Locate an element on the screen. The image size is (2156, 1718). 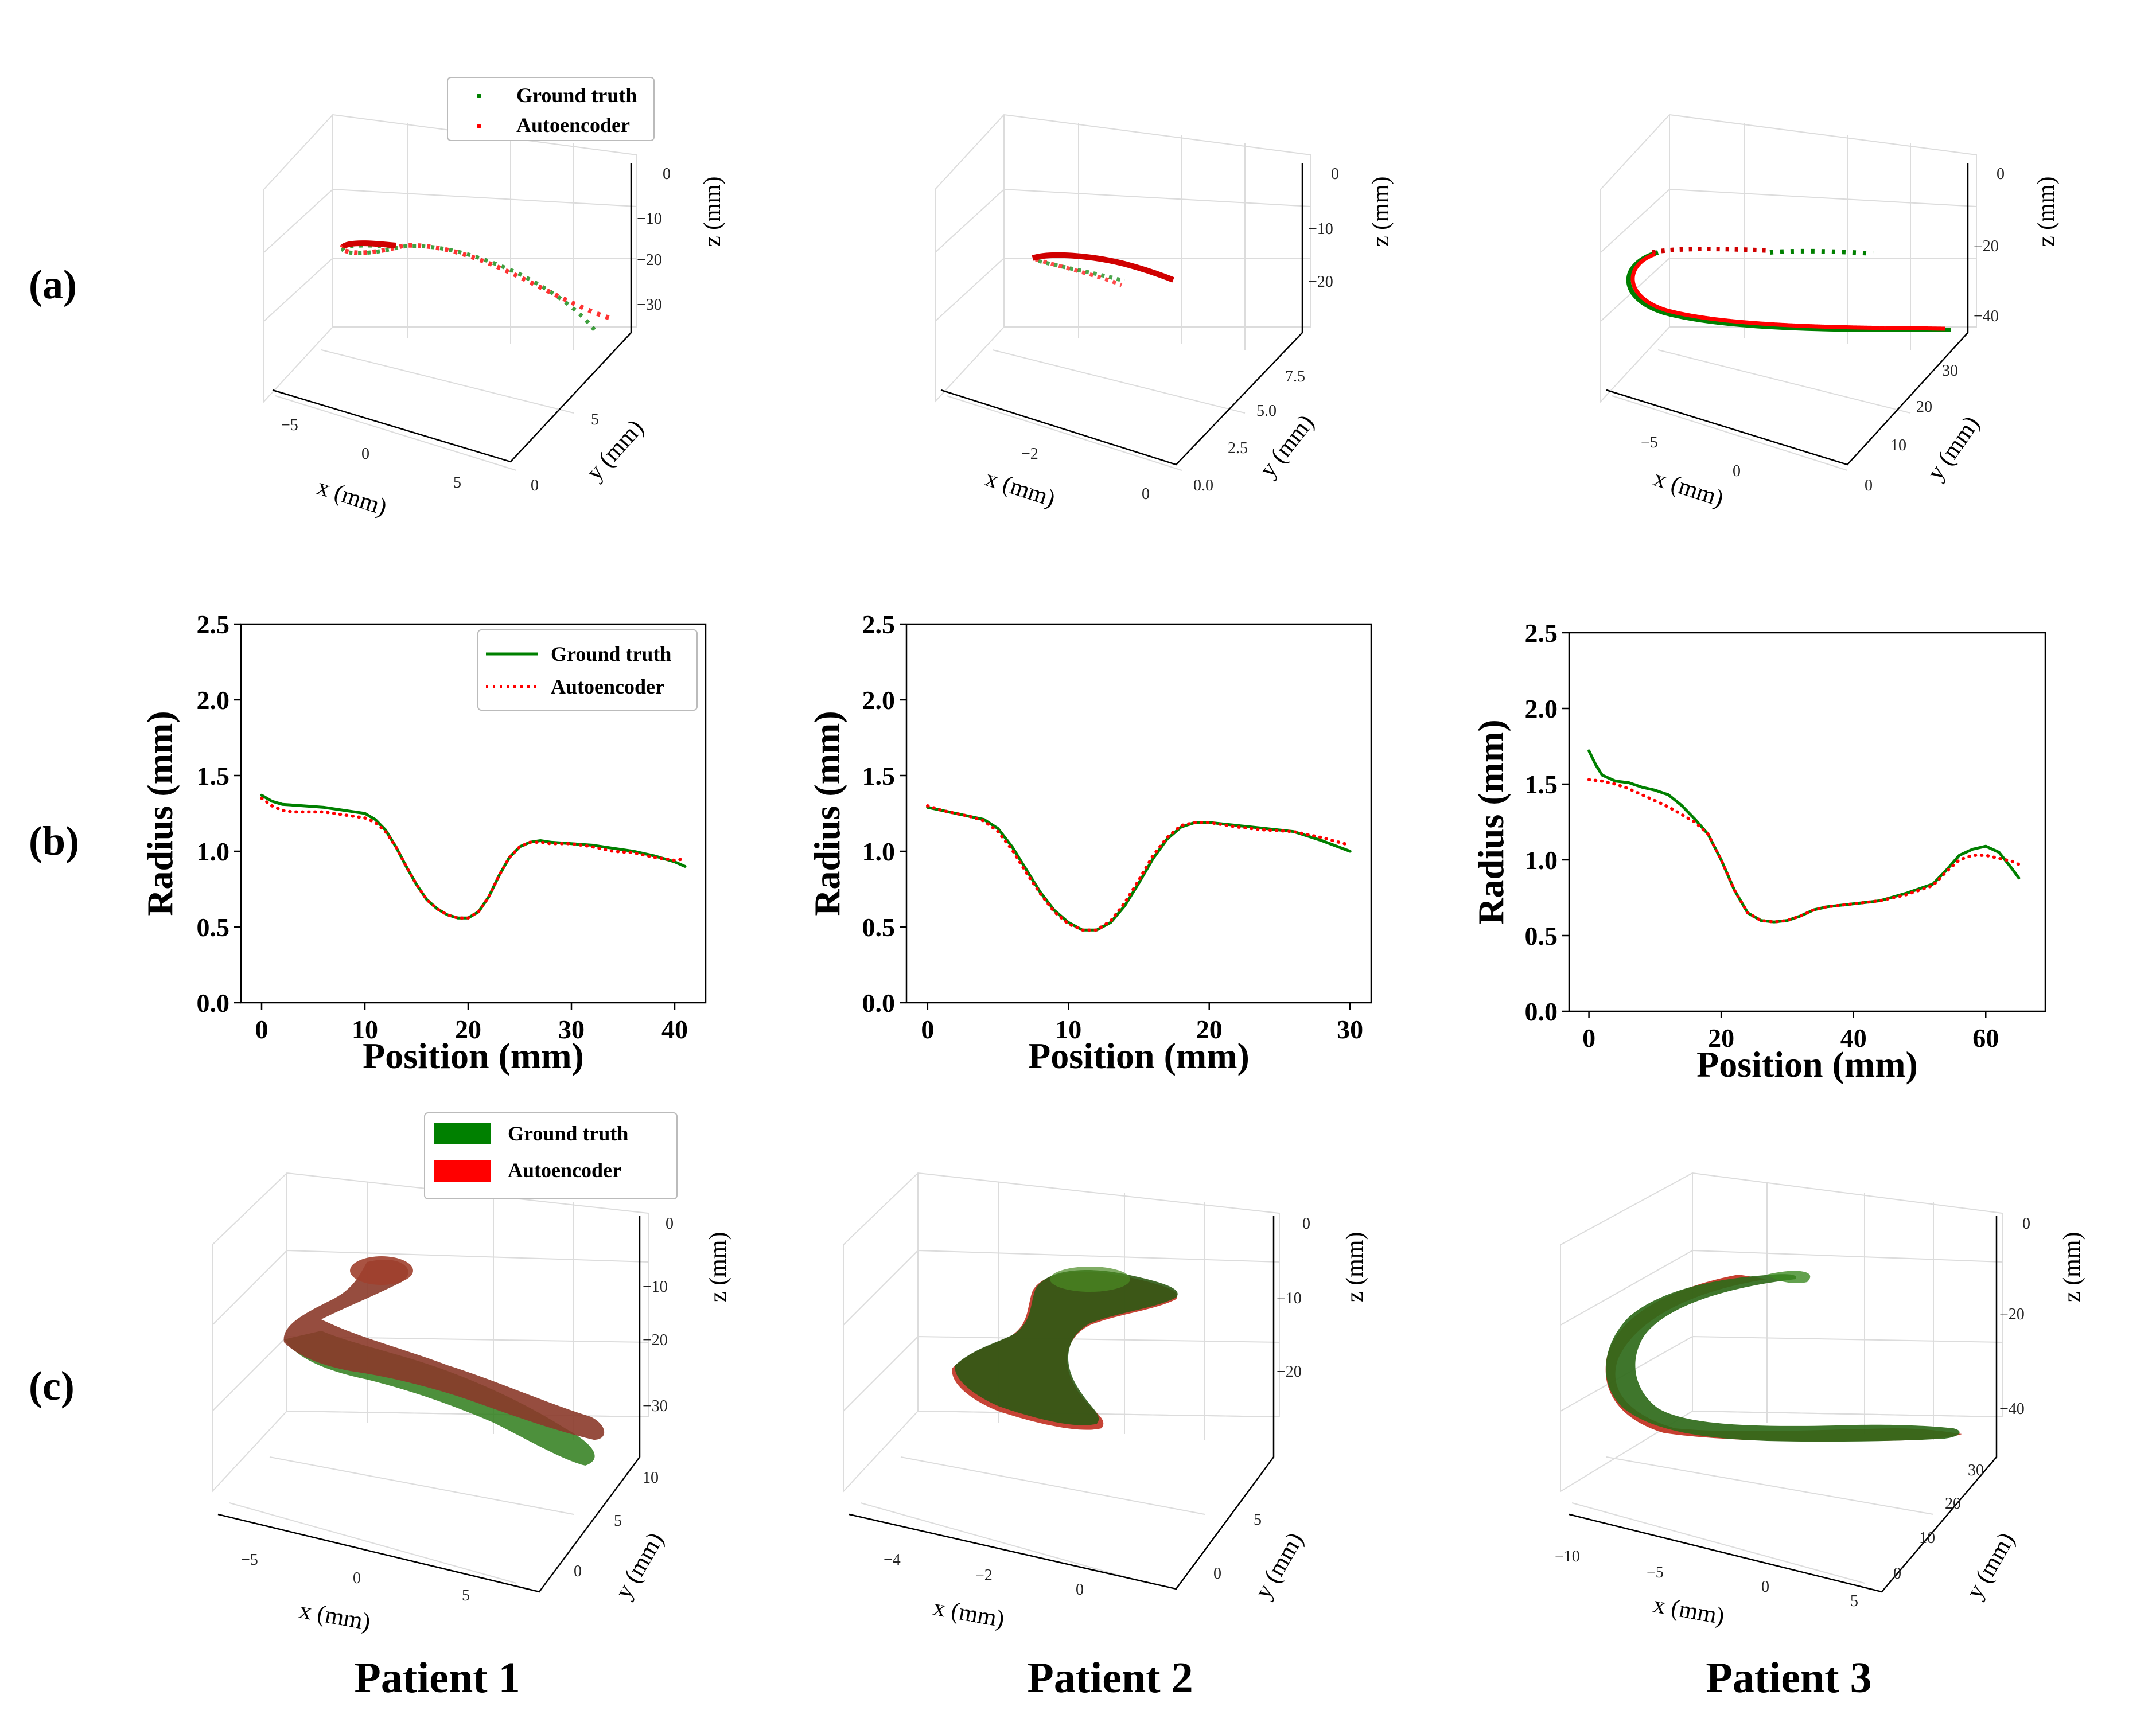
y-tick: 10 is located at coordinates (1927, 1538).